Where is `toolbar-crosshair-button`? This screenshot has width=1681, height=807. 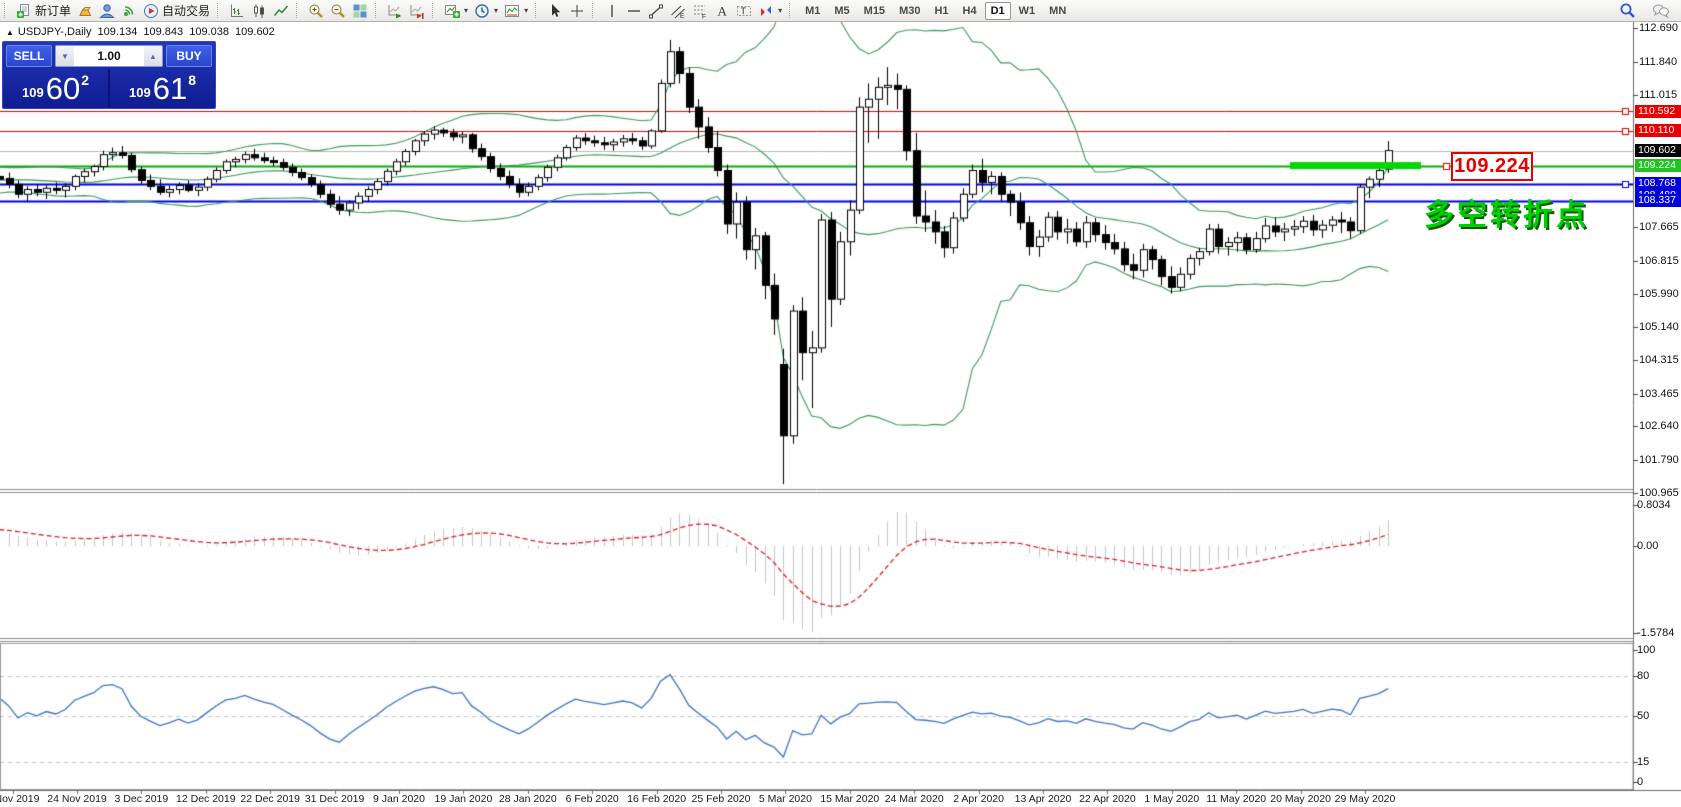 toolbar-crosshair-button is located at coordinates (577, 11).